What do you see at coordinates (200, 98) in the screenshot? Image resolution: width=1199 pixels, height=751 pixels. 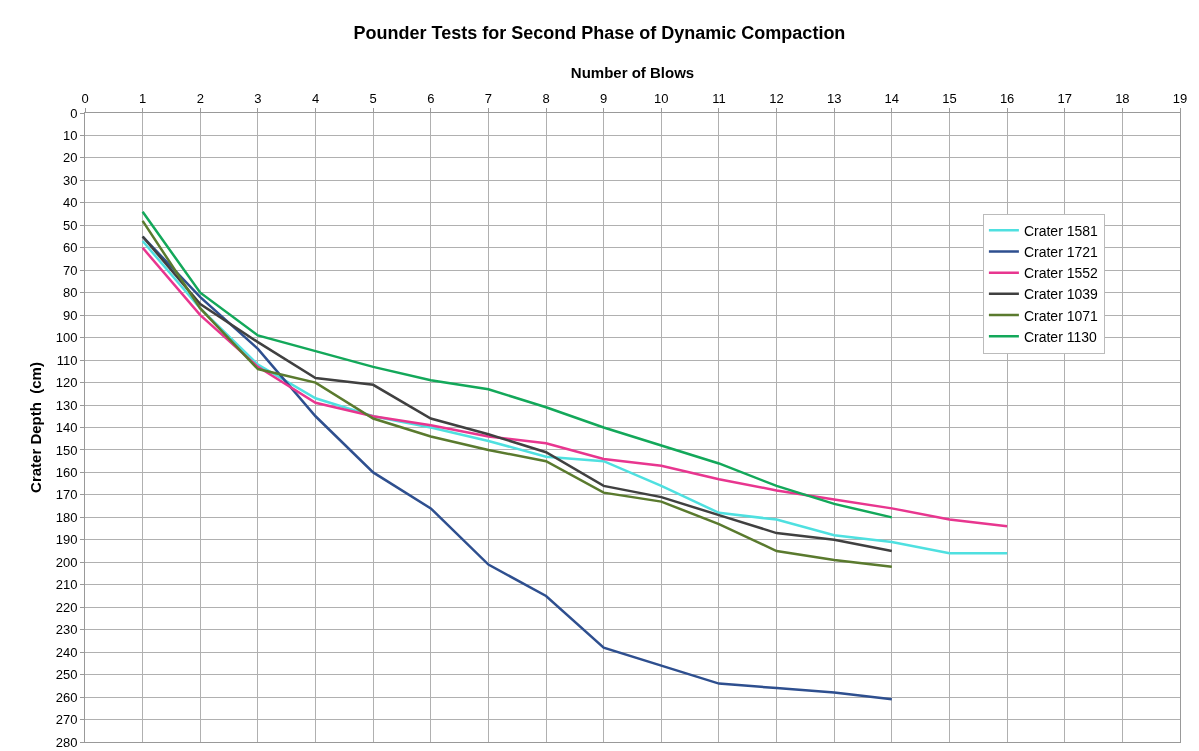 I see `x-tick-label: 2` at bounding box center [200, 98].